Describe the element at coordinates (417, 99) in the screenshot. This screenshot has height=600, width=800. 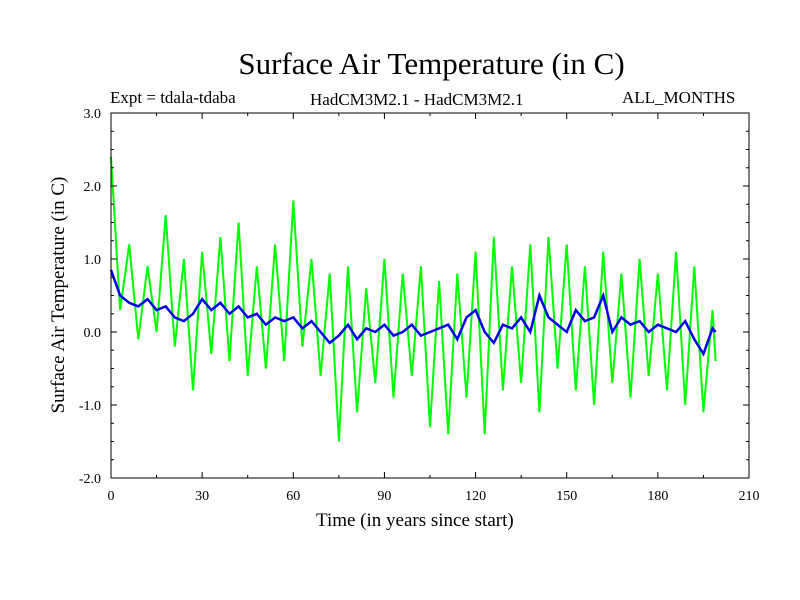
I see `model-label: HadCM3M2.1 - HadCM3M2.1` at that location.